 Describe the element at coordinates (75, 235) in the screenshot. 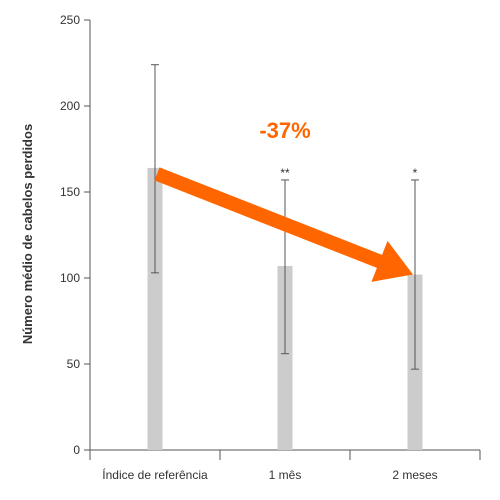

I see `y-axis: 0 50 100 150 200 250` at that location.